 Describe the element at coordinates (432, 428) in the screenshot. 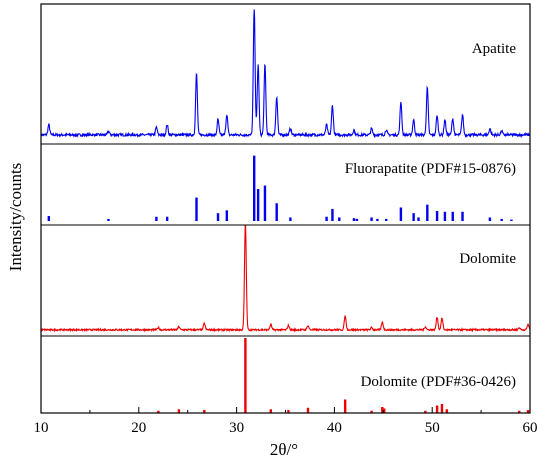

I see `x-tick-label: 50` at that location.